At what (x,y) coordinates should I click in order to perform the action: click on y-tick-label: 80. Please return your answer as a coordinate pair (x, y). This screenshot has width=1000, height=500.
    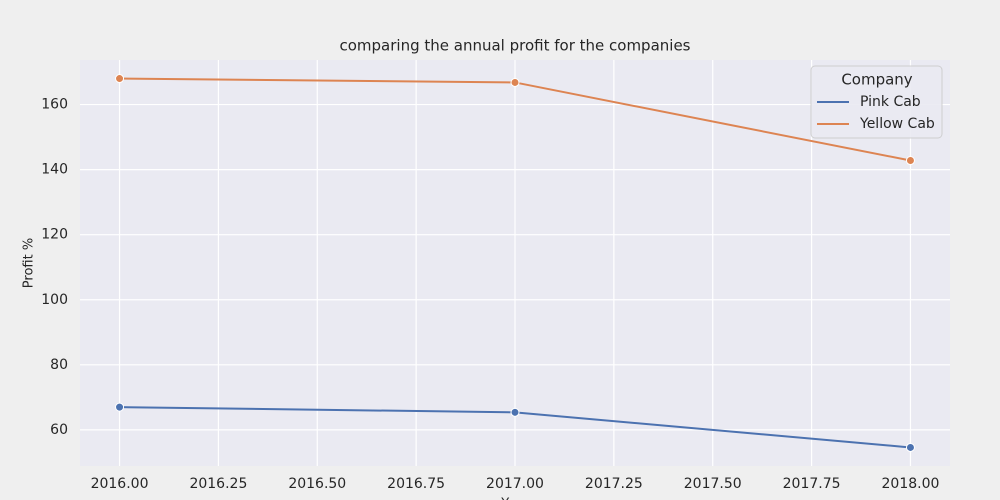
    Looking at the image, I should click on (59, 365).